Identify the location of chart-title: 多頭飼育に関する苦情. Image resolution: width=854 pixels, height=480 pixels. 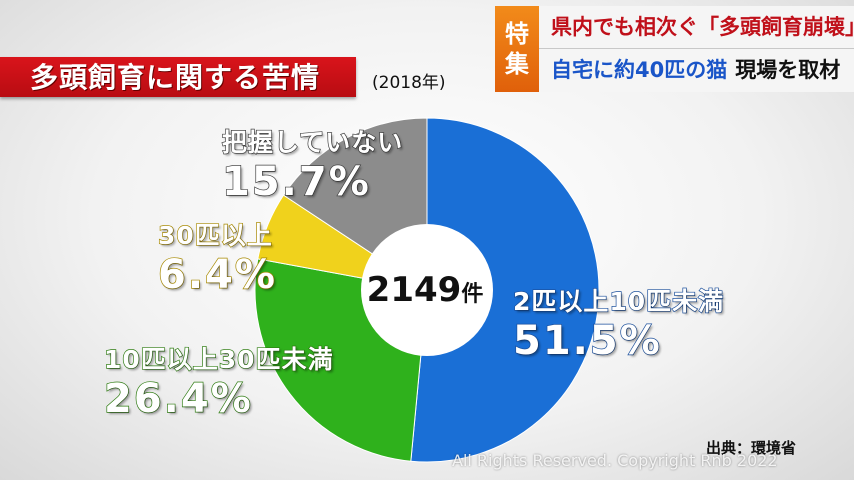
(175, 77).